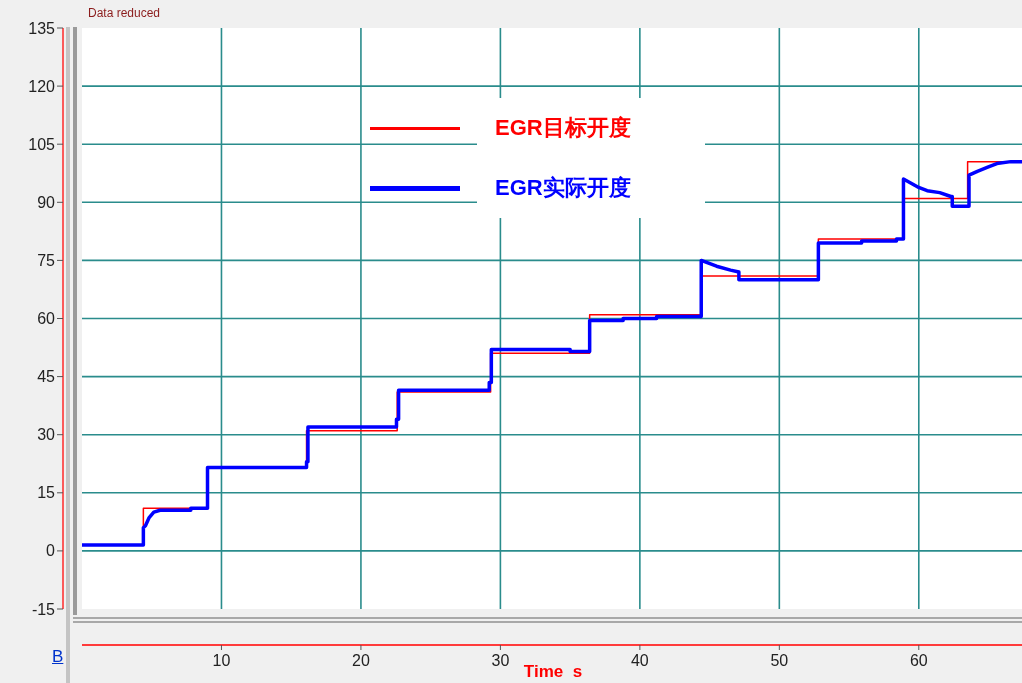 The width and height of the screenshot is (1022, 683). Describe the element at coordinates (779, 660) in the screenshot. I see `x-tick-label: 50` at that location.